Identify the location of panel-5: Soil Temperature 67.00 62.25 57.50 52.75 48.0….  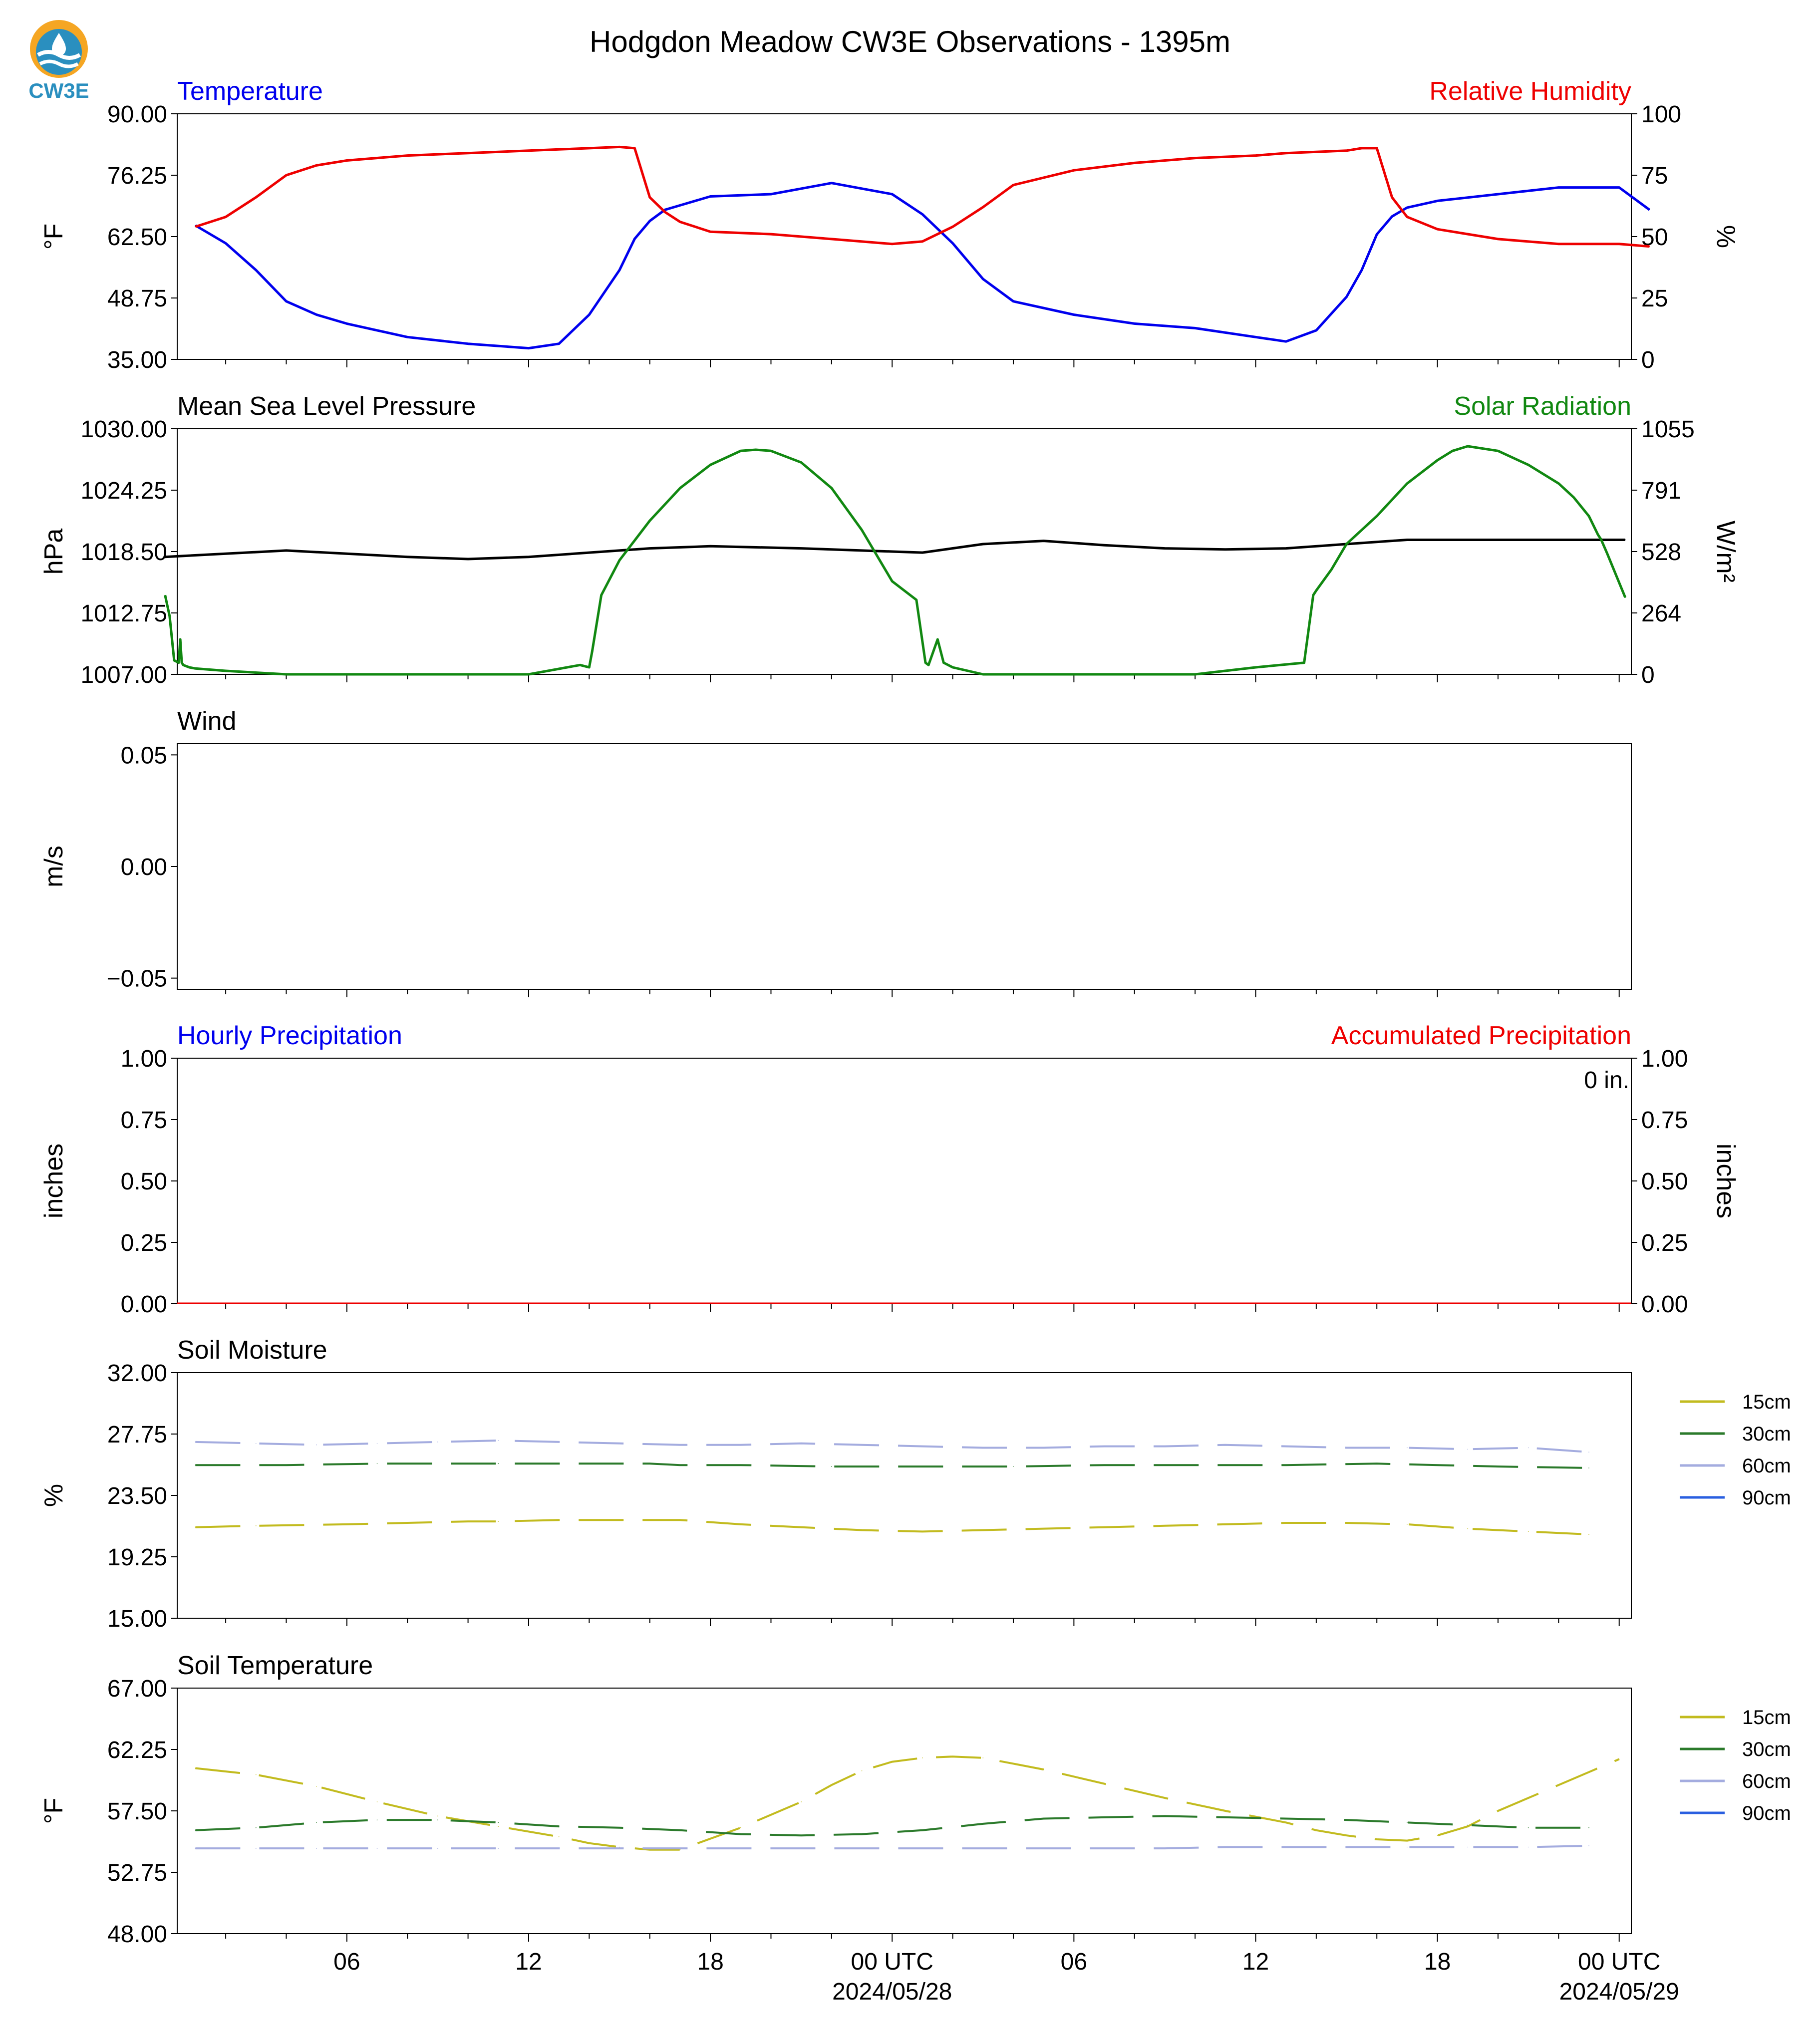
(915, 1799).